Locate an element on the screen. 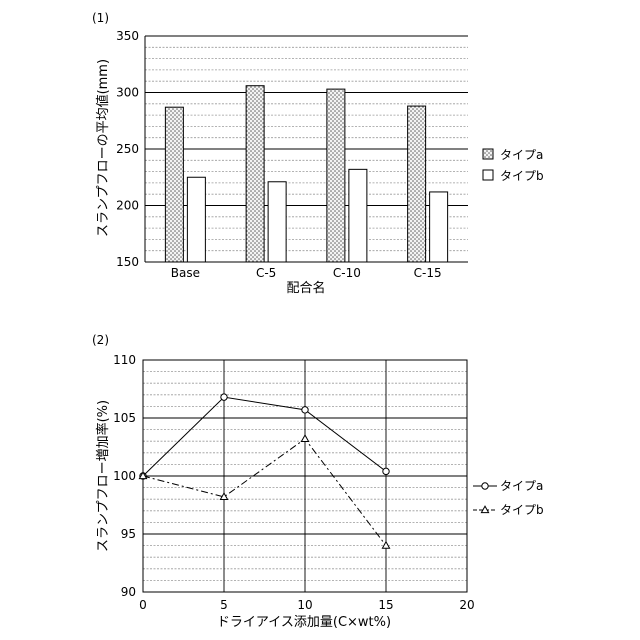 This screenshot has height=640, width=640. x-tick-label: 20 is located at coordinates (466, 605).